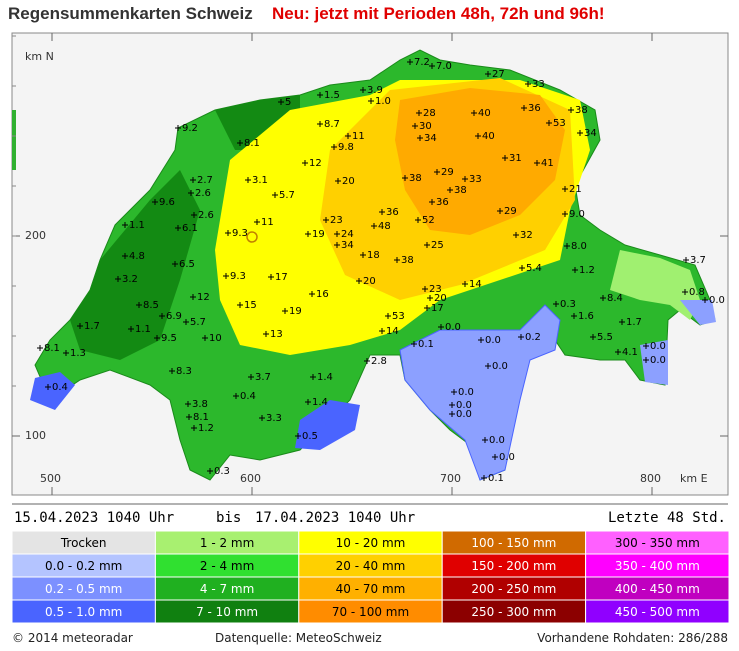 The height and width of the screenshot is (651, 739). Describe the element at coordinates (650, 478) in the screenshot. I see `x-tick-label: 800` at that location.